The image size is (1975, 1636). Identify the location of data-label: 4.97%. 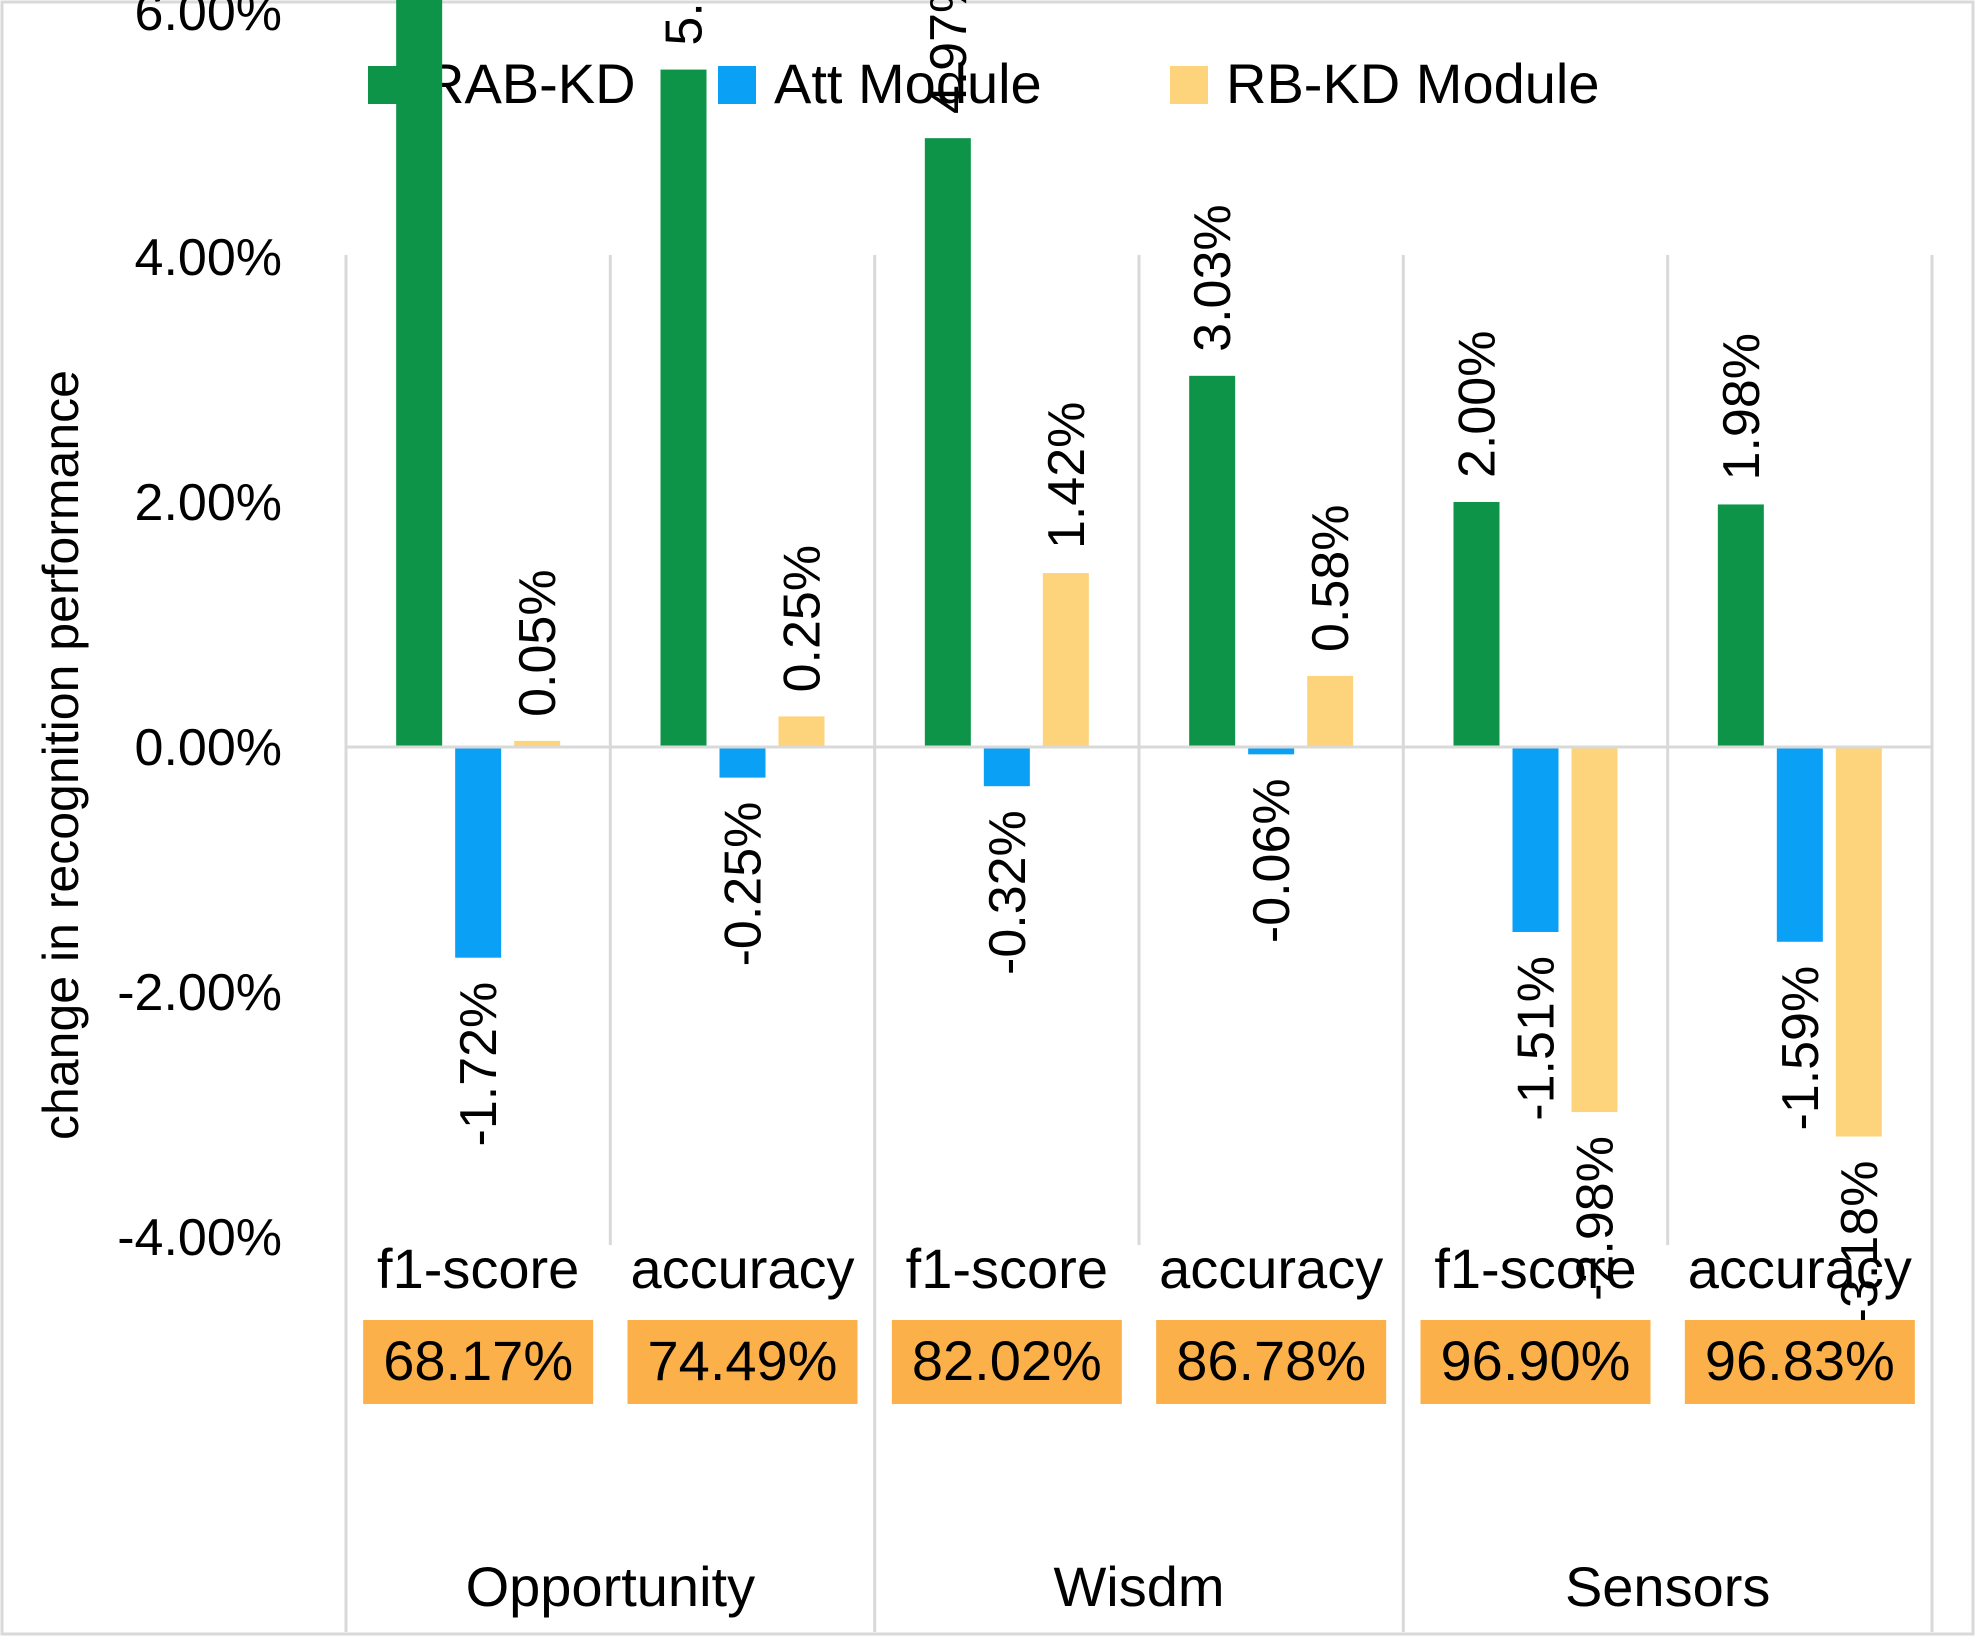
(949, 57).